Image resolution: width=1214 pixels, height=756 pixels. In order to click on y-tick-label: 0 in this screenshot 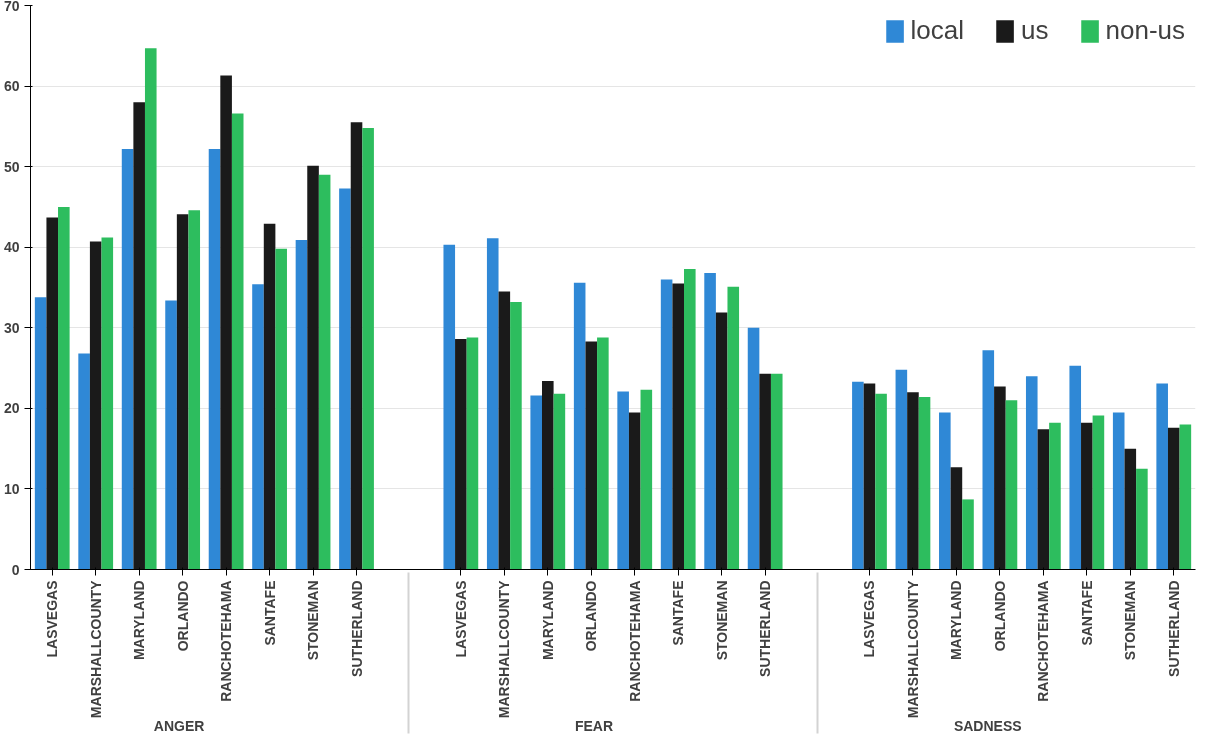, I will do `click(15, 569)`.